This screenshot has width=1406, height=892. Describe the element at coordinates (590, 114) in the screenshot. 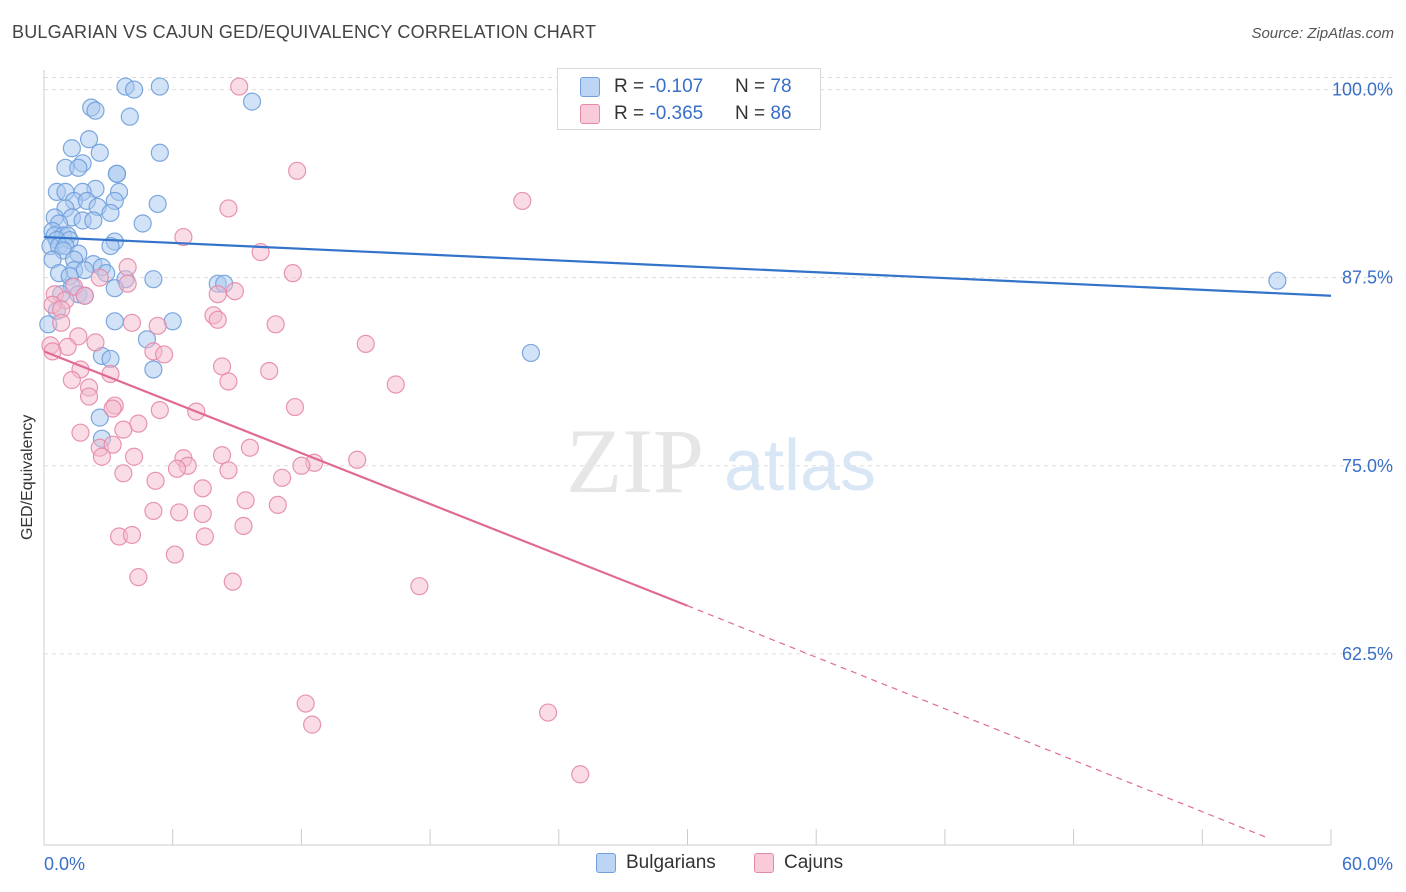

I see `legend-swatch-pink` at that location.